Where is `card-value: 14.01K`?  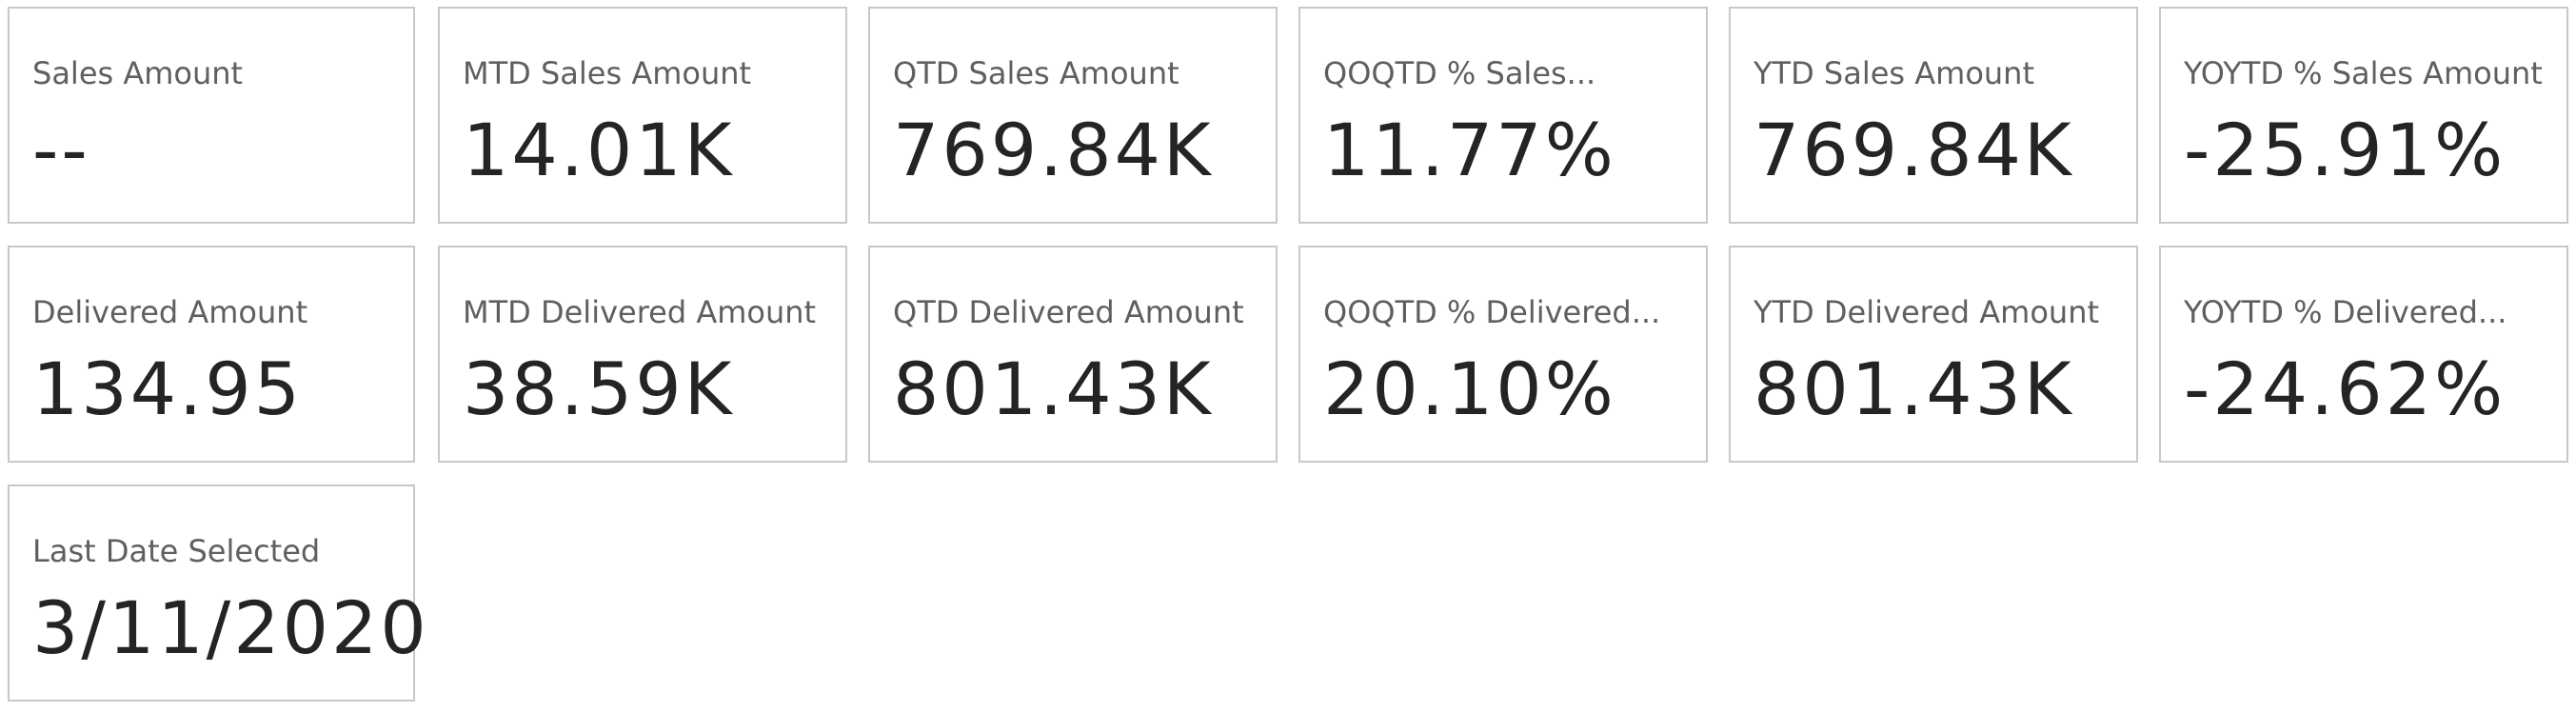
card-value: 14.01K is located at coordinates (599, 150).